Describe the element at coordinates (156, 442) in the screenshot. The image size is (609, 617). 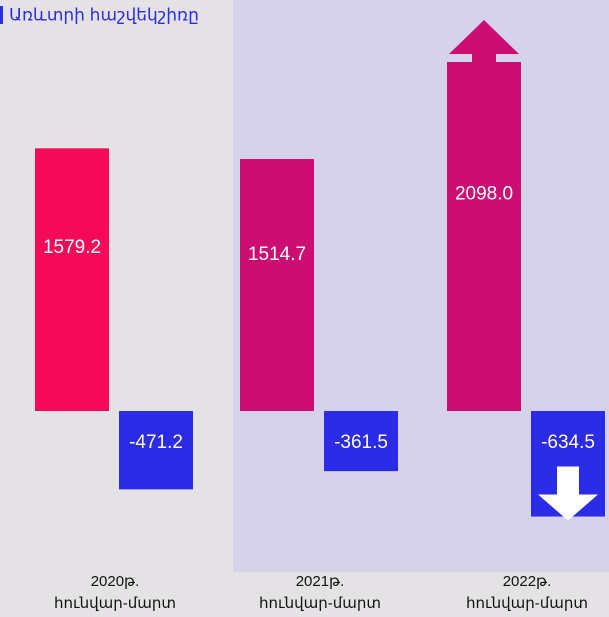
I see `value-label: -471.2` at that location.